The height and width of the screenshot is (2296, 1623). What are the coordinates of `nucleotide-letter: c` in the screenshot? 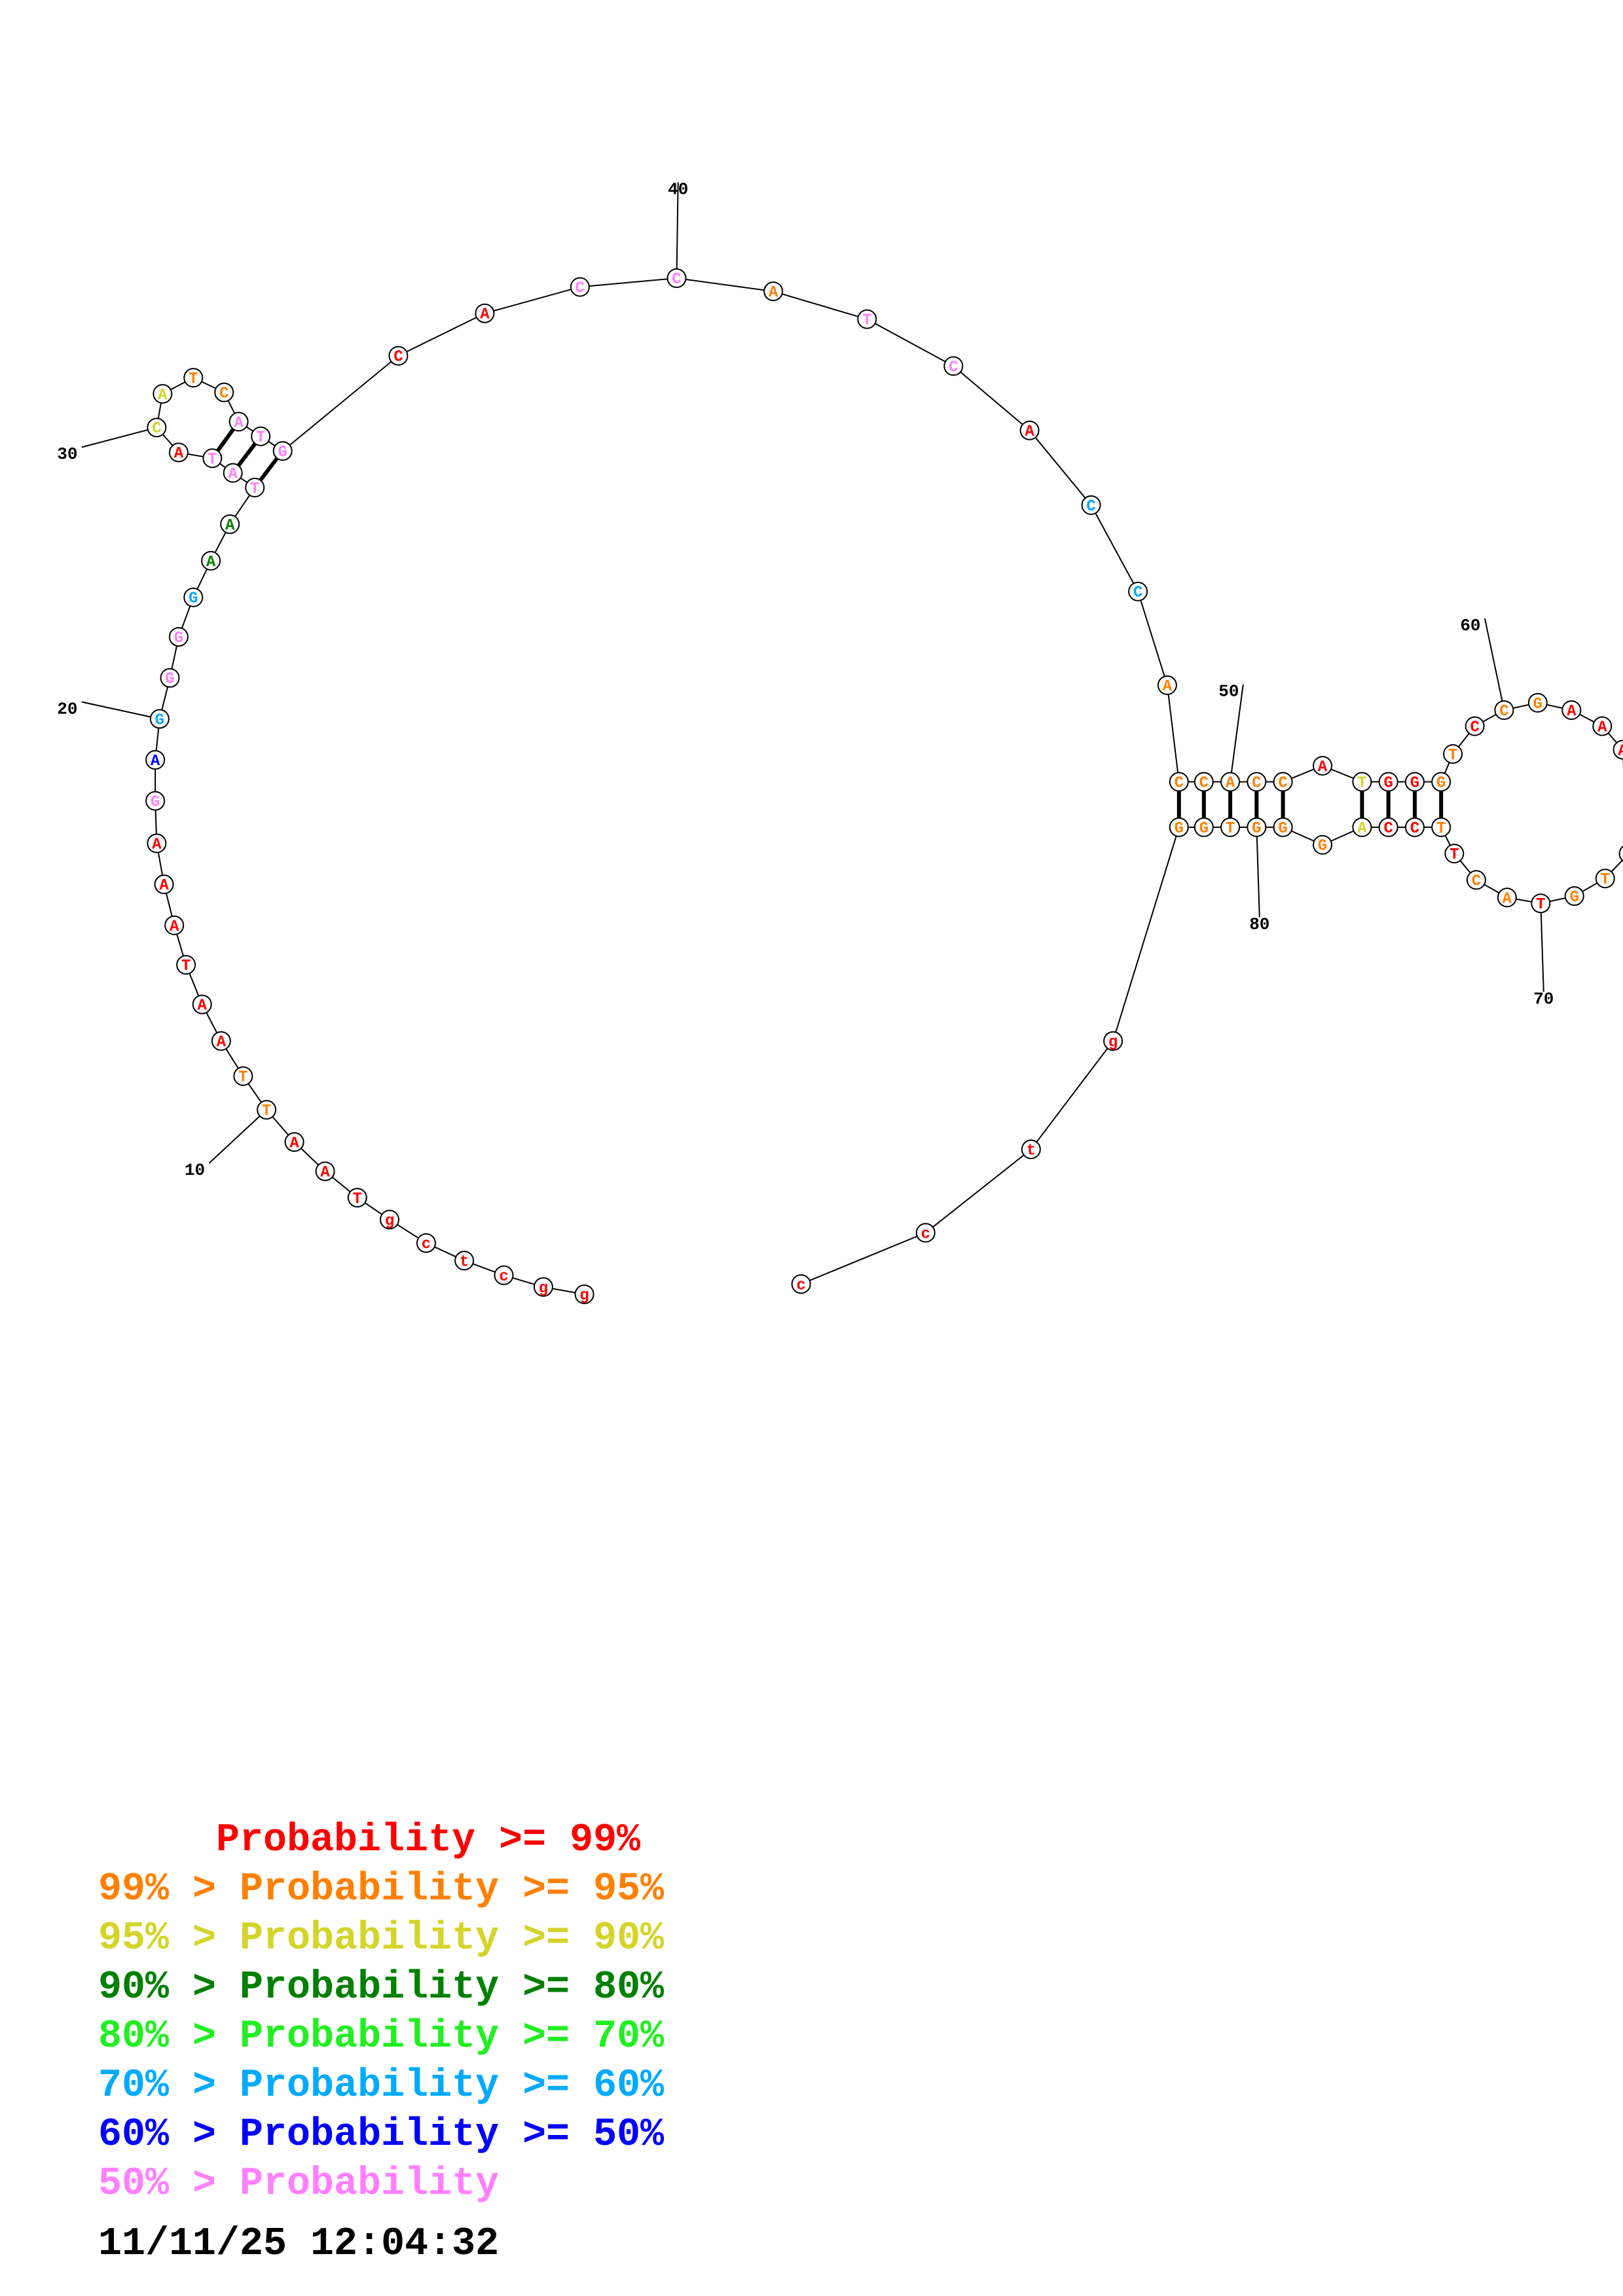 It's located at (925, 1235).